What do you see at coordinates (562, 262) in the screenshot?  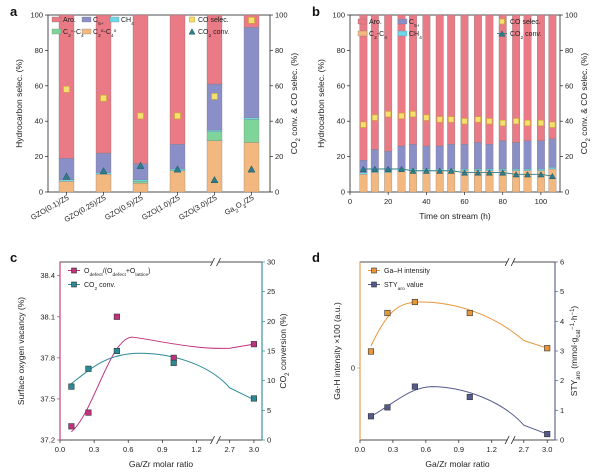 I see `y2-tick-label: 6` at bounding box center [562, 262].